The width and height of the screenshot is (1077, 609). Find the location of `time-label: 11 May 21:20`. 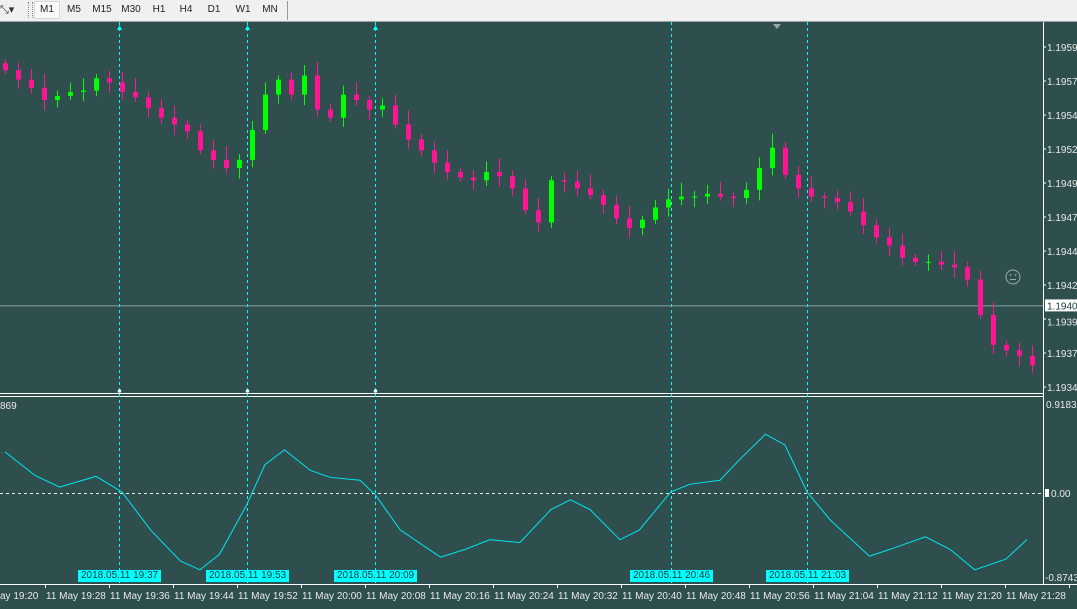

time-label: 11 May 21:20 is located at coordinates (972, 596).